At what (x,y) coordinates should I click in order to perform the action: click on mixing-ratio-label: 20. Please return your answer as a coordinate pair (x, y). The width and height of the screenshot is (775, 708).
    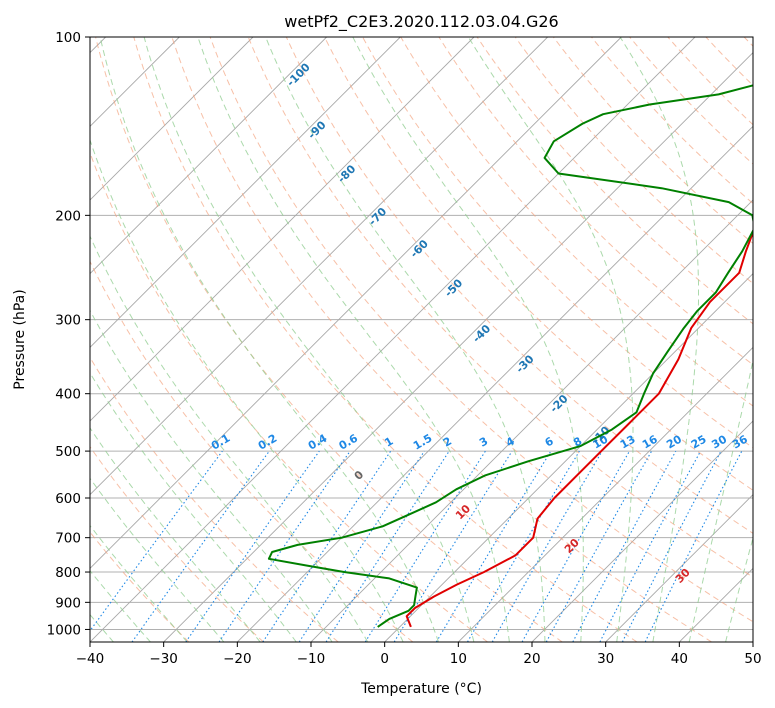
    Looking at the image, I should click on (674, 441).